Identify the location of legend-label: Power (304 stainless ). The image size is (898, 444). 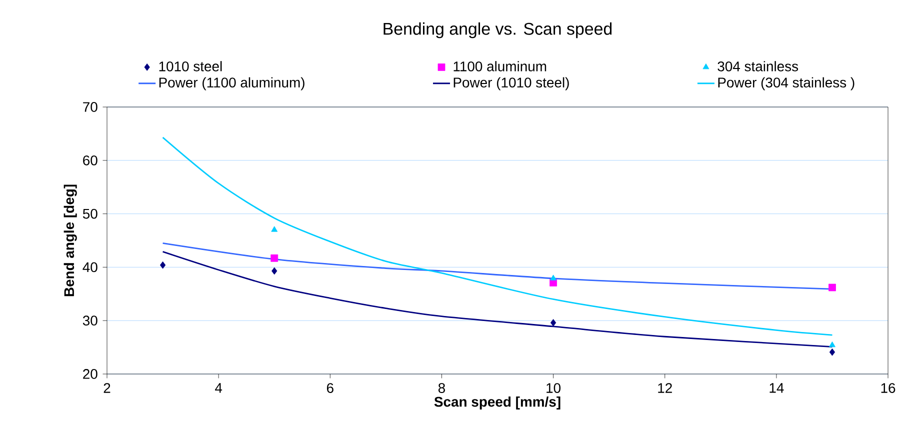
(786, 83).